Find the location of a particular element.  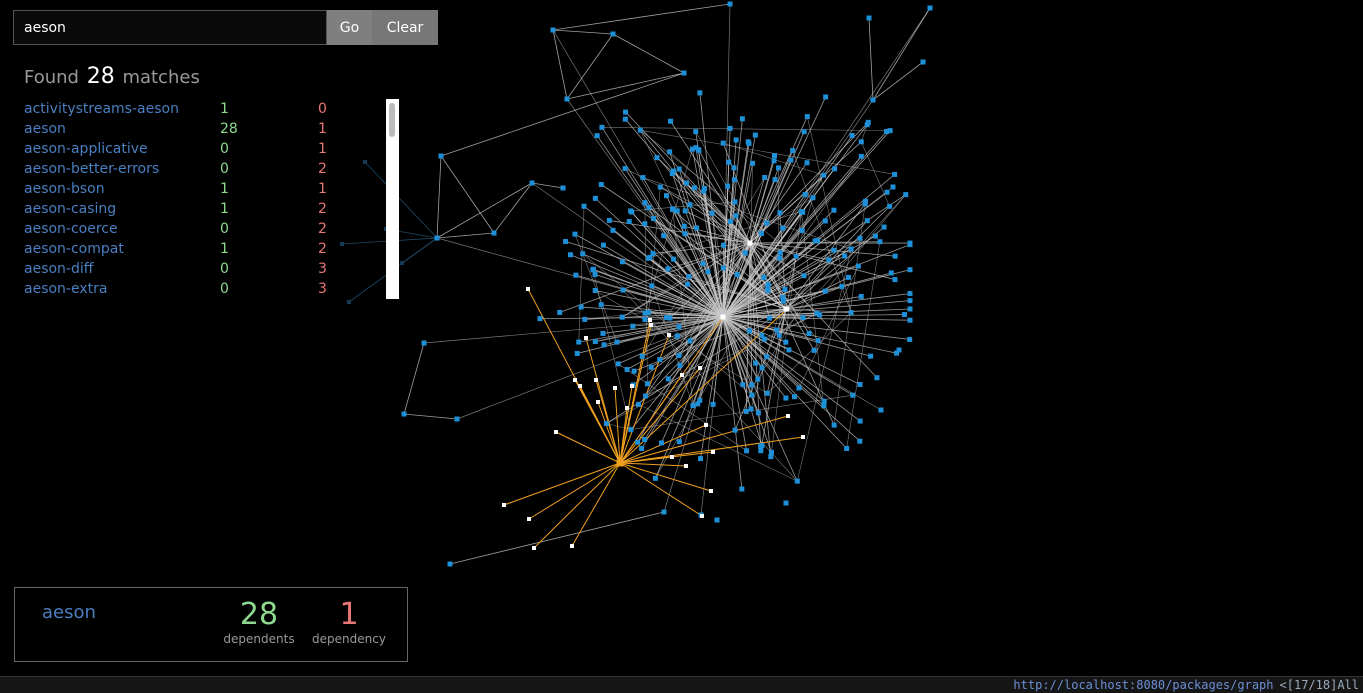

graph-node-faint is located at coordinates (349, 302).